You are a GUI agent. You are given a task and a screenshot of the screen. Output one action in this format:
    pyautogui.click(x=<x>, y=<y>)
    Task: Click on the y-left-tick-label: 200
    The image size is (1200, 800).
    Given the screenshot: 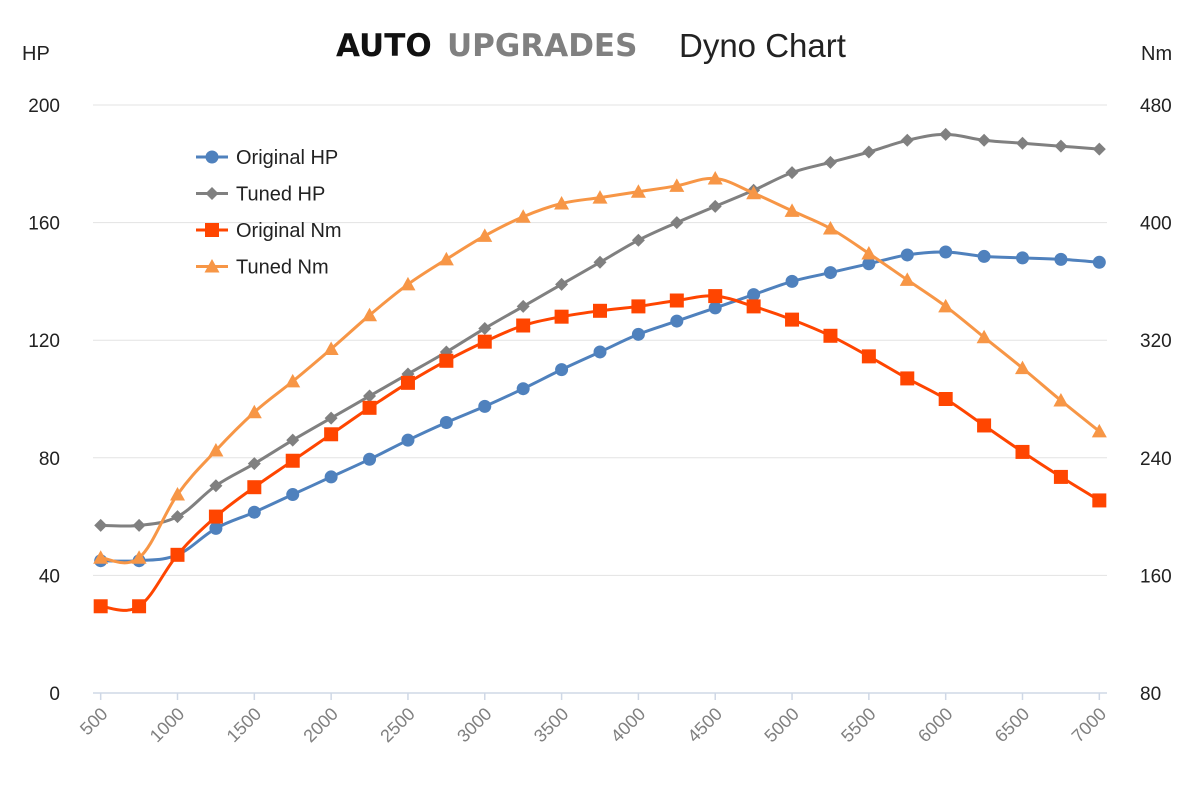 What is the action you would take?
    pyautogui.click(x=44, y=106)
    